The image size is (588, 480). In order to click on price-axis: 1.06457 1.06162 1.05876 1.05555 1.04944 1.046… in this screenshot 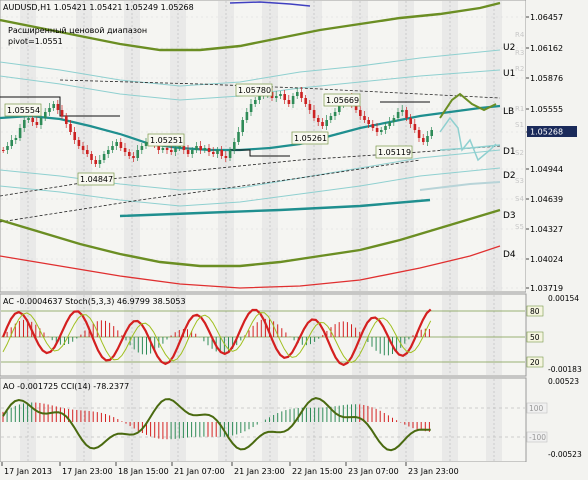, I will do `click(557, 234)`.